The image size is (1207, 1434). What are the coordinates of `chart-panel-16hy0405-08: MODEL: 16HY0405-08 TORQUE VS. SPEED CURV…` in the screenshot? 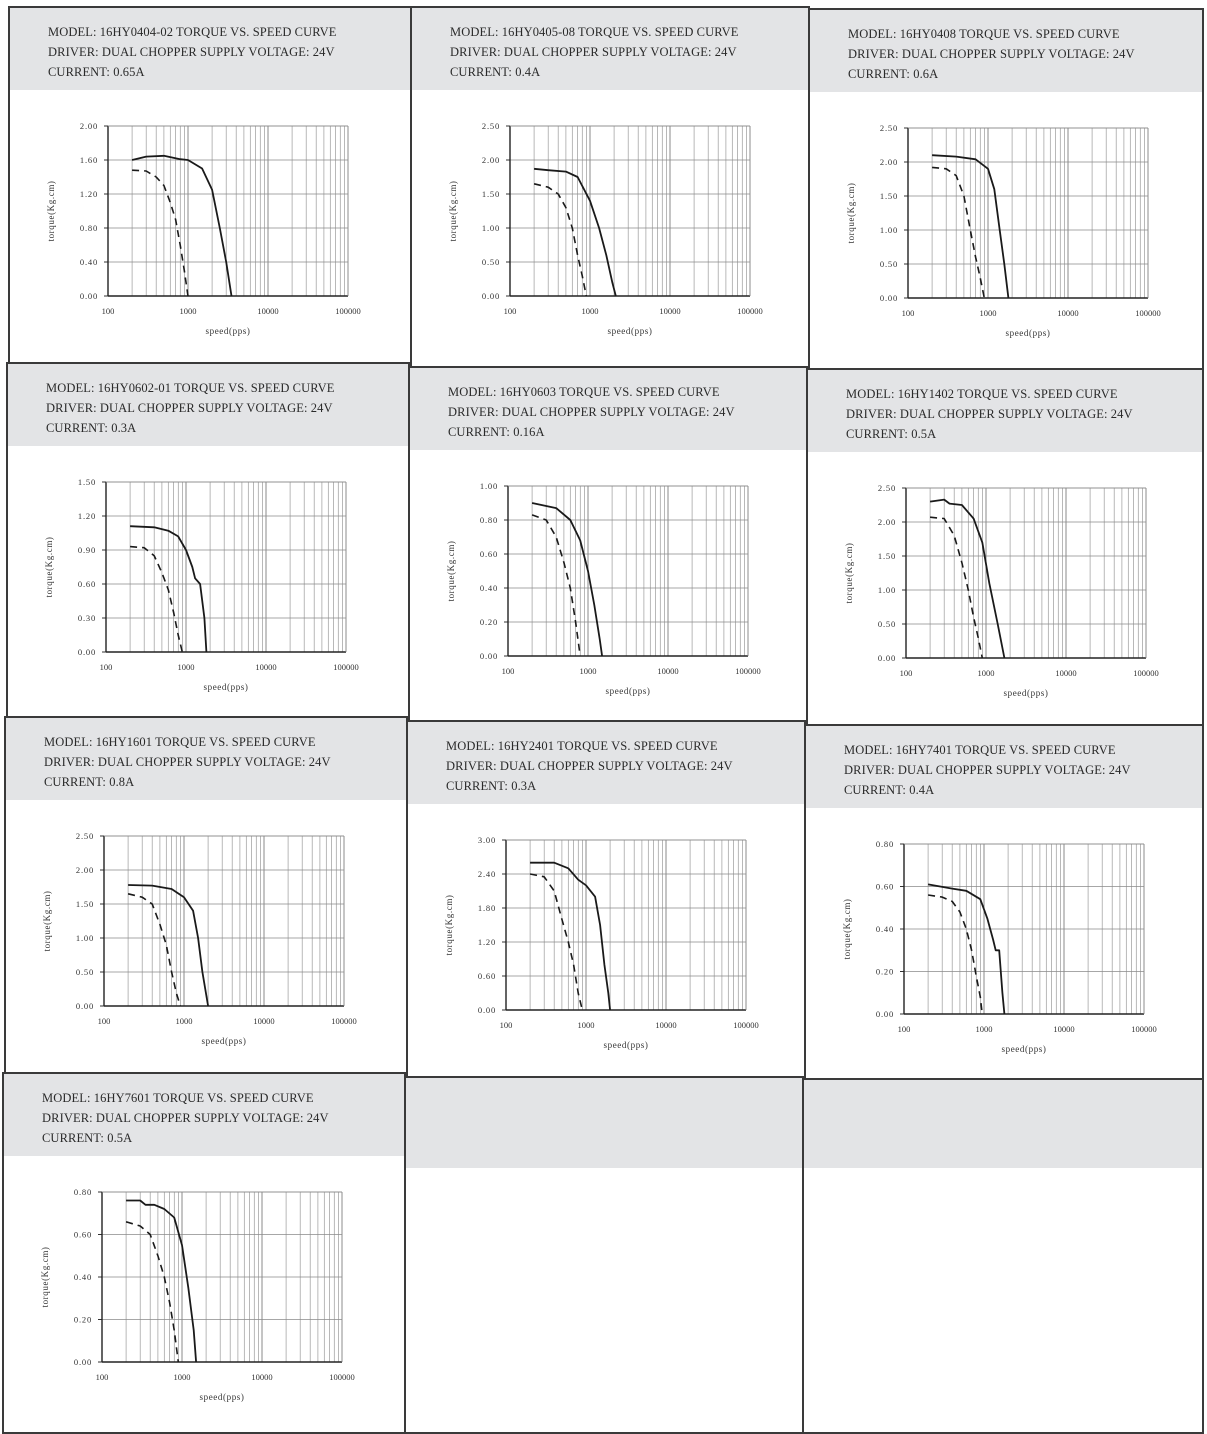 It's located at (610, 187).